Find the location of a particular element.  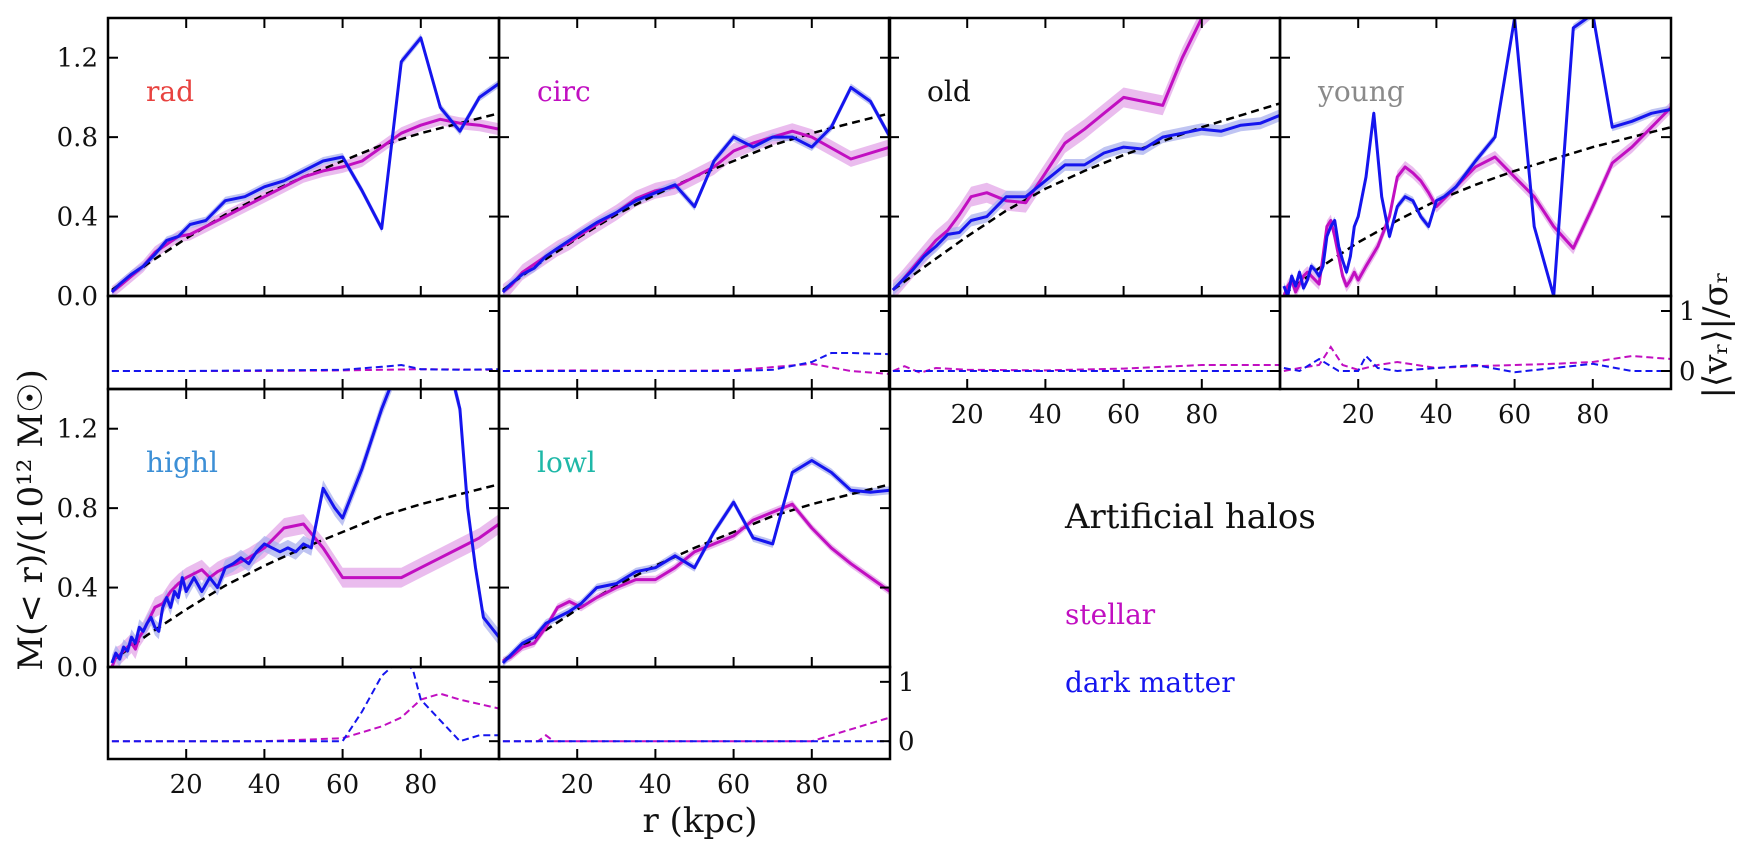

panel-young-ratio-area is located at coordinates (1477, 359).